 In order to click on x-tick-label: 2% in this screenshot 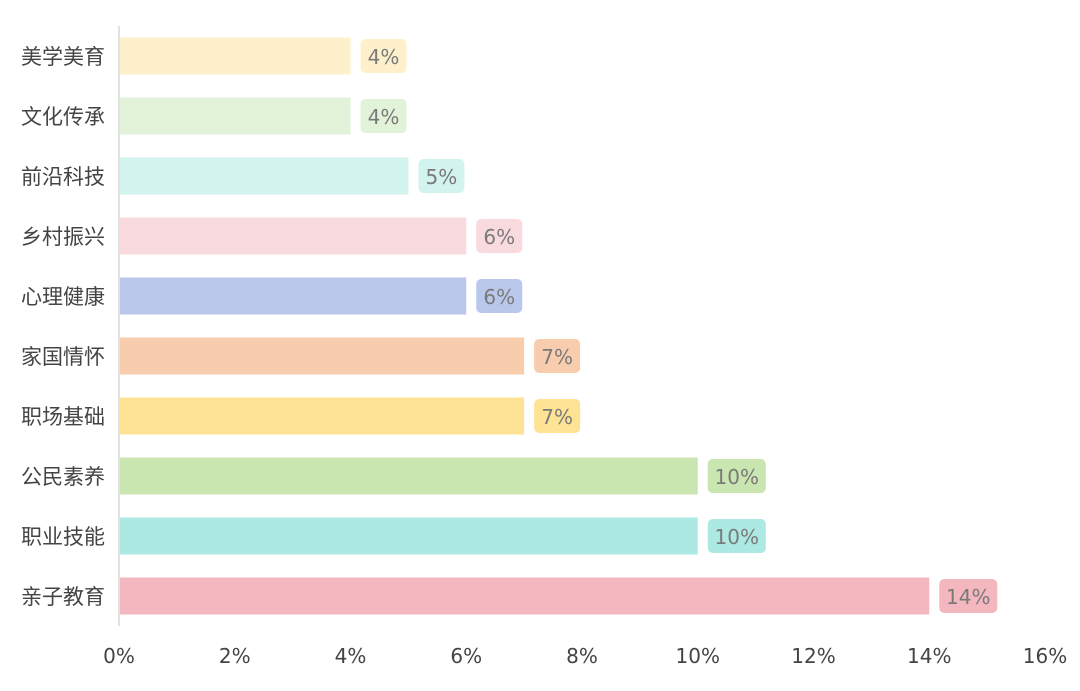, I will do `click(235, 656)`.